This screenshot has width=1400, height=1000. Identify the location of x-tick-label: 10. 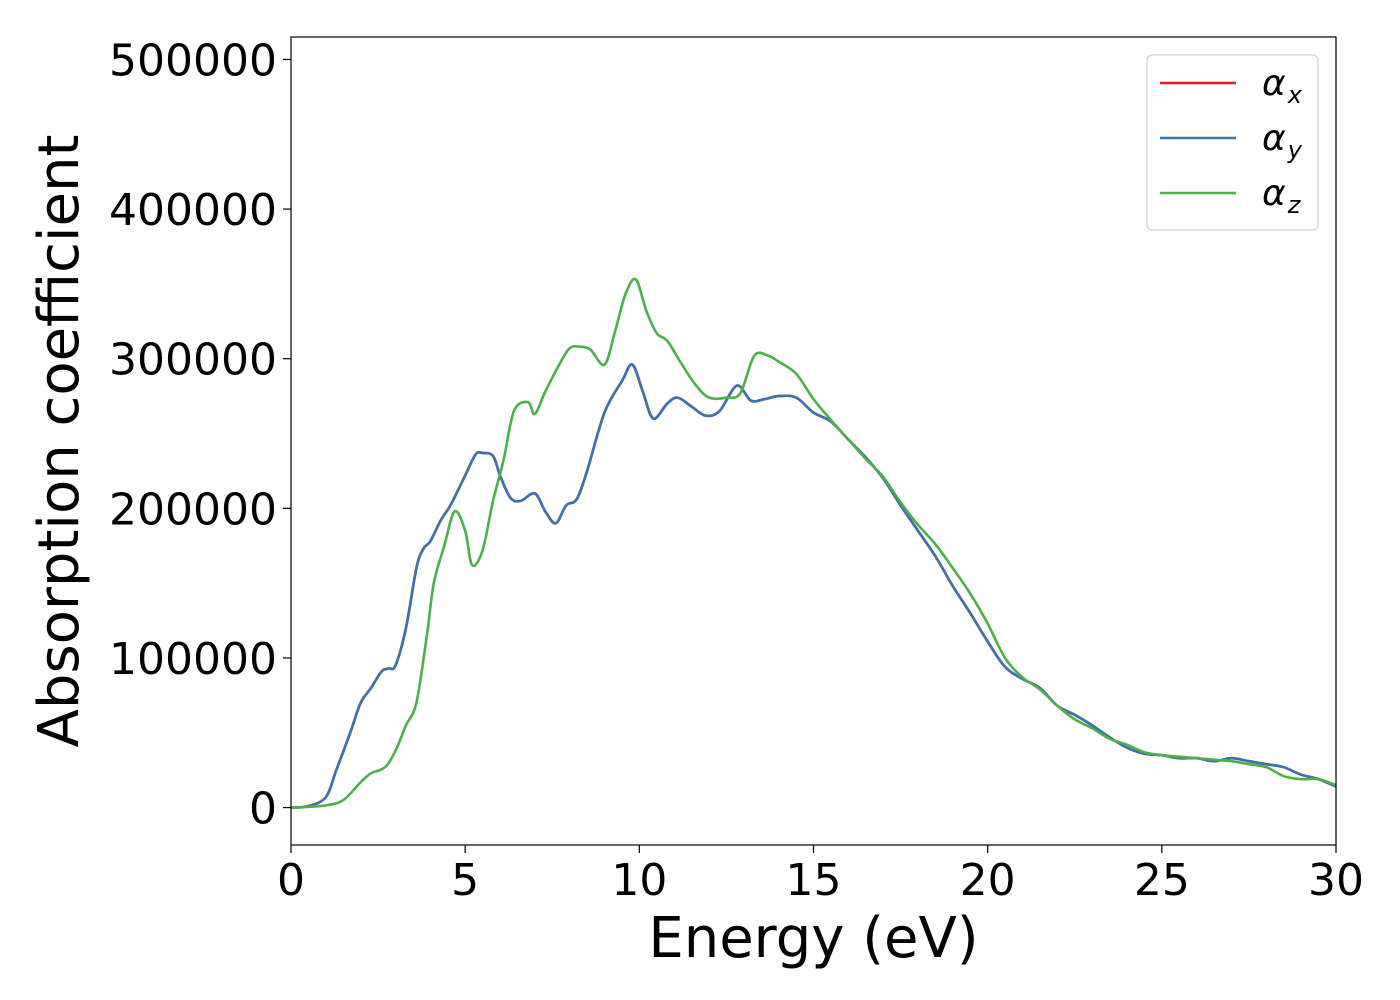
(639, 880).